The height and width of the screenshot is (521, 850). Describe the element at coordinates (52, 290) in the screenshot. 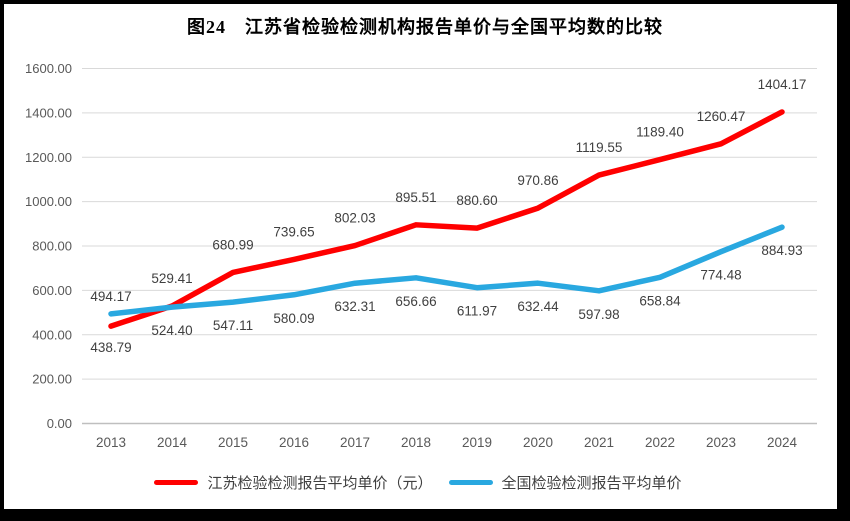

I see `y-tick-label: 600.00` at that location.